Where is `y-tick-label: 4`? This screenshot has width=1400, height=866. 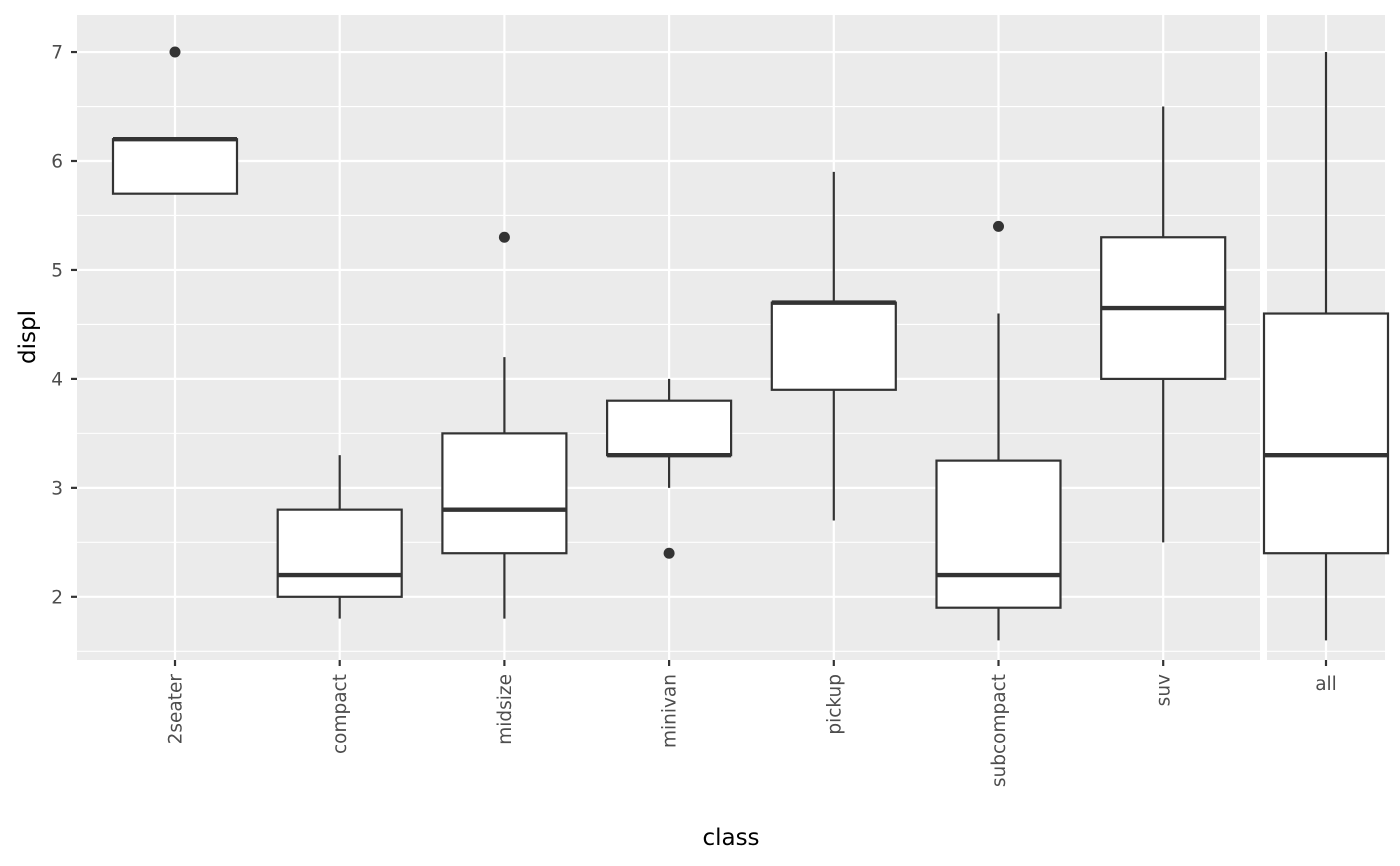 y-tick-label: 4 is located at coordinates (57, 379).